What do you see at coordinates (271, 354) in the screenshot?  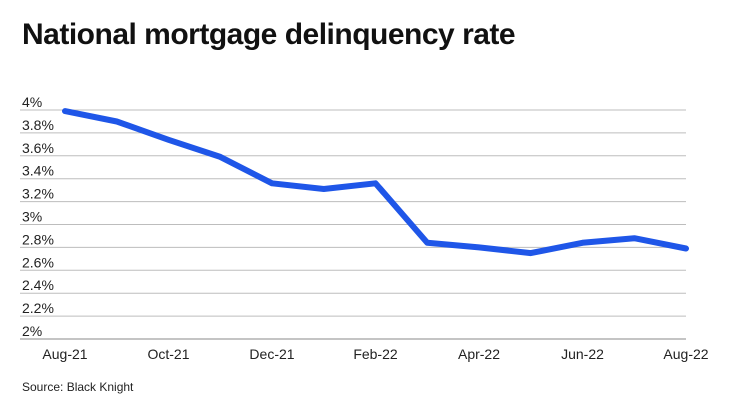 I see `x-tick-label: Dec-21` at bounding box center [271, 354].